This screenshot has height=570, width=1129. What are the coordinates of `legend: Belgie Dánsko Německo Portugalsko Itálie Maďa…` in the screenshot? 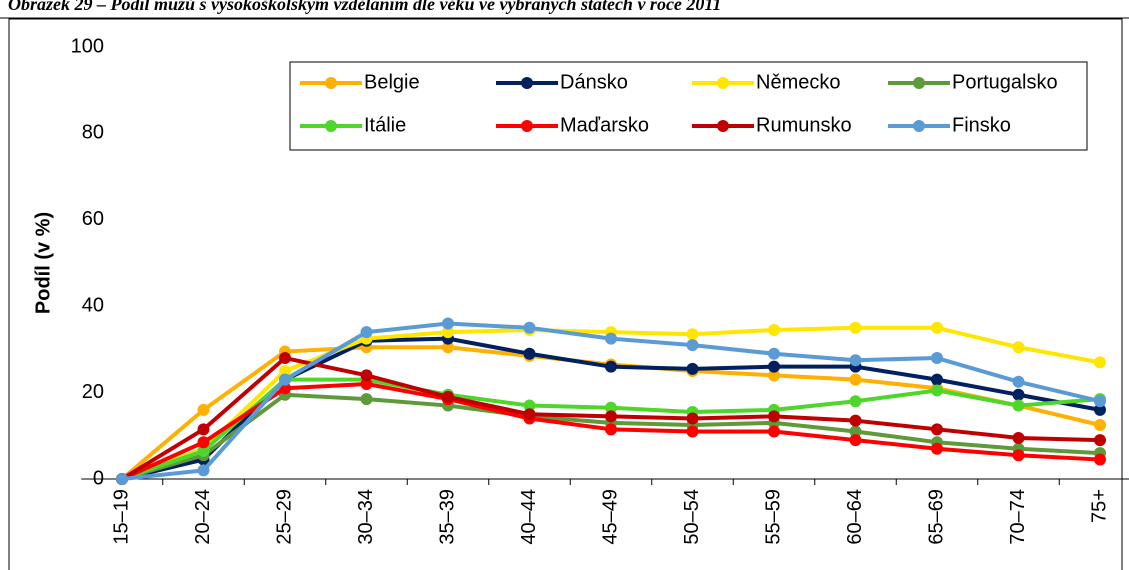 It's located at (688, 106).